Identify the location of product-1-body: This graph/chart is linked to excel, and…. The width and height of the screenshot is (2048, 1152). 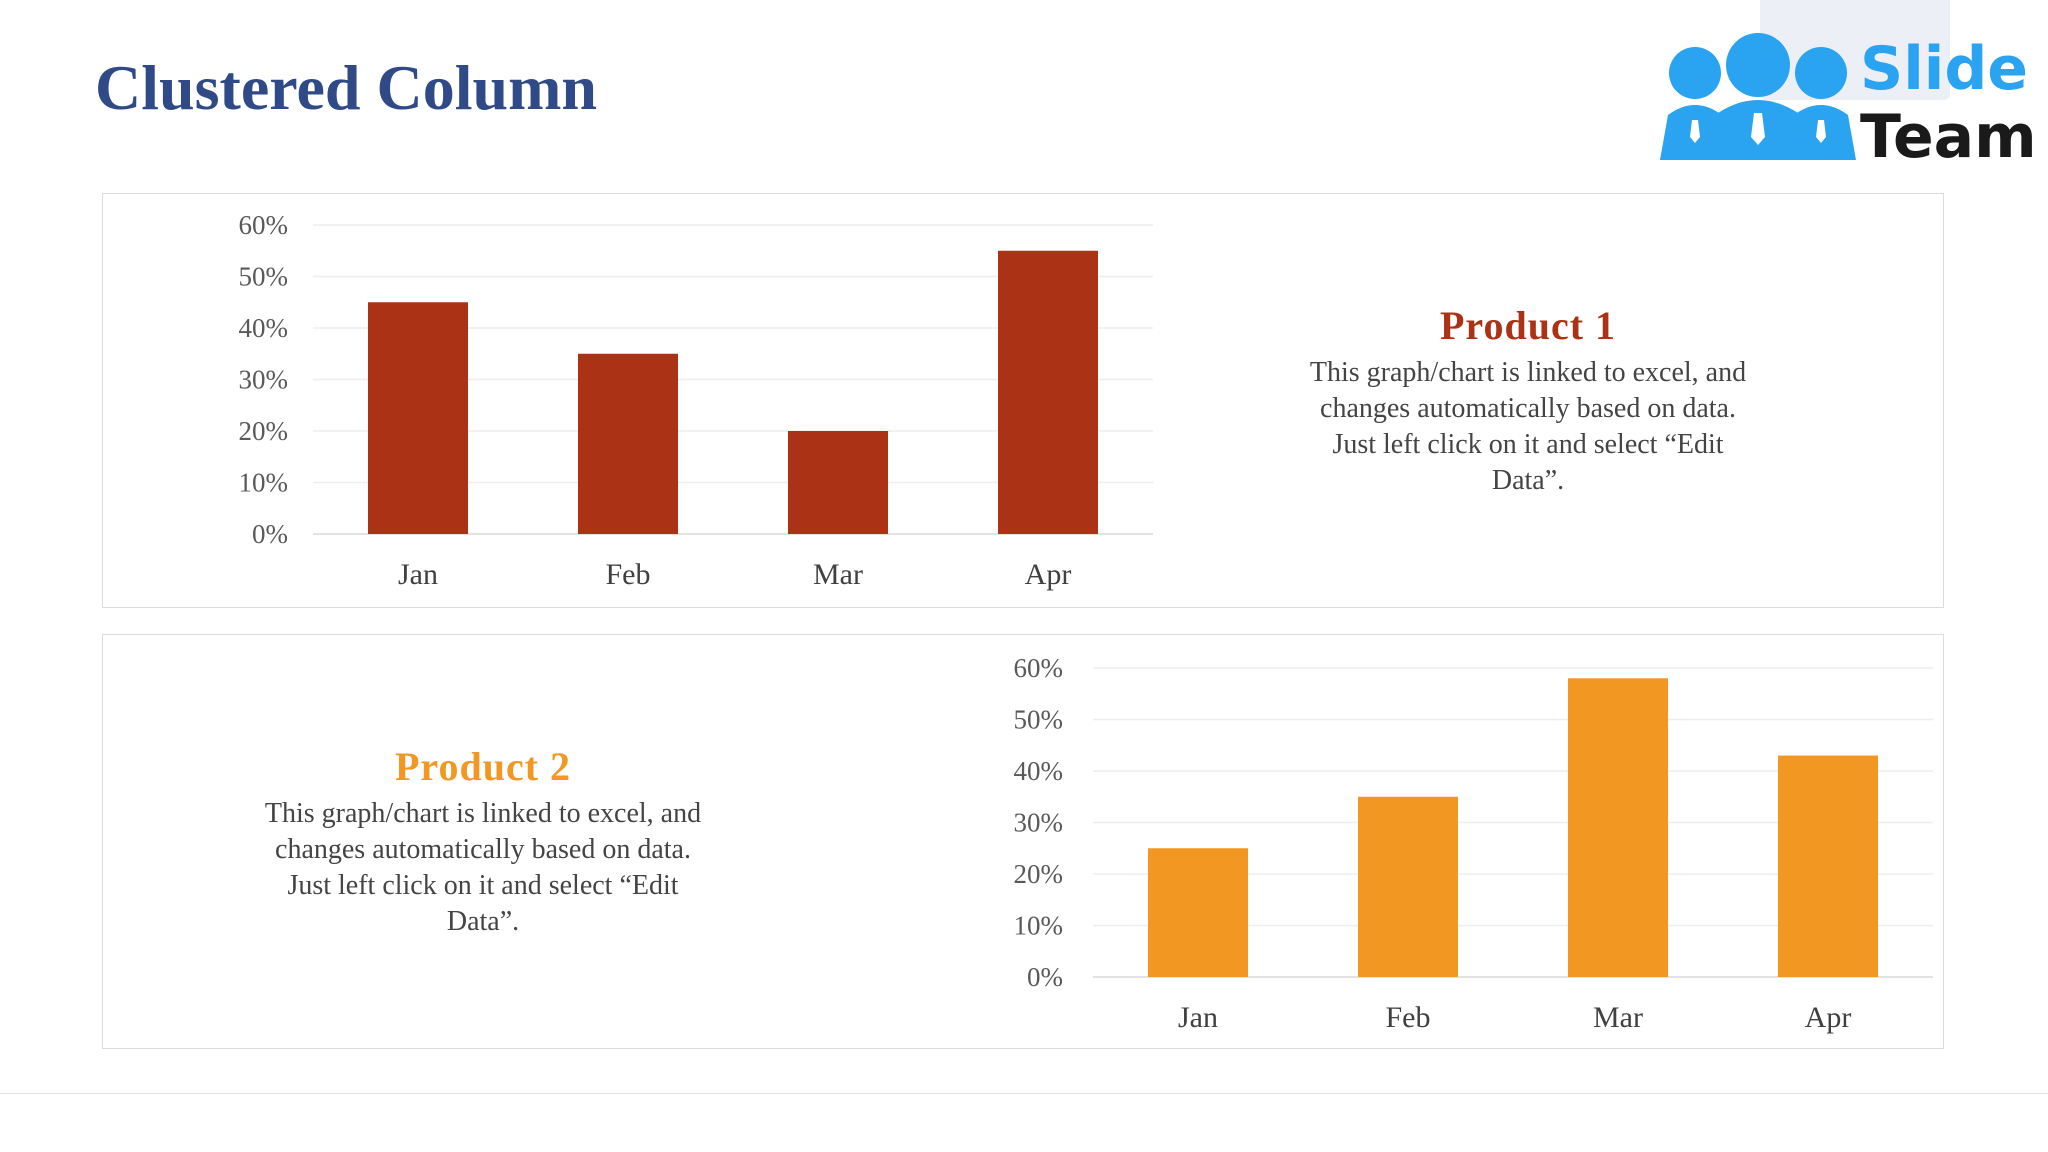
(1528, 426).